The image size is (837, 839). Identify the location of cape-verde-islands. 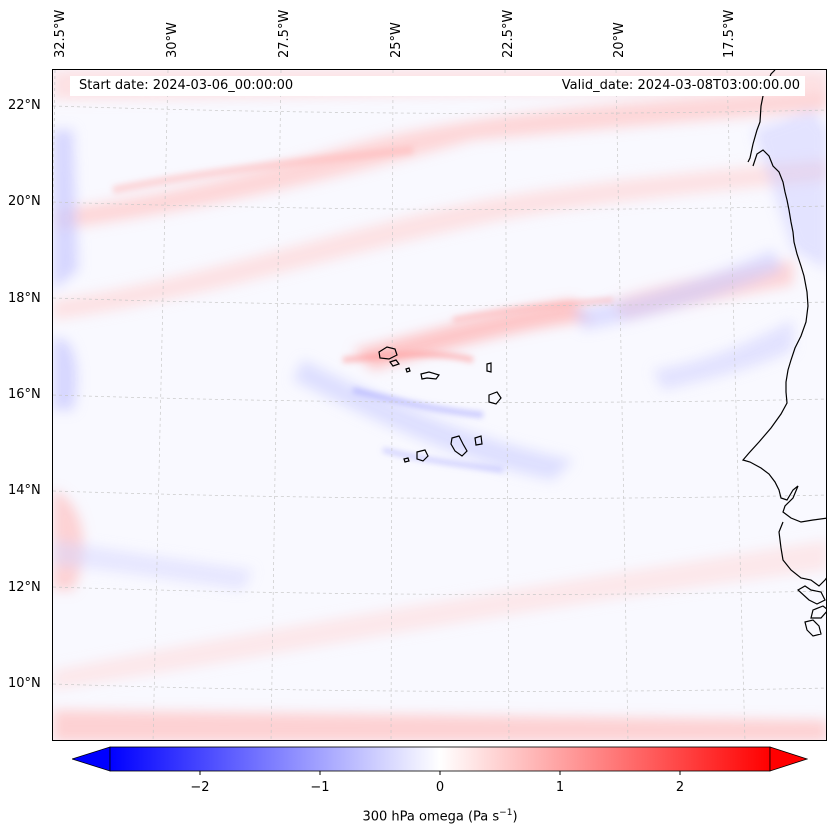
(440, 404).